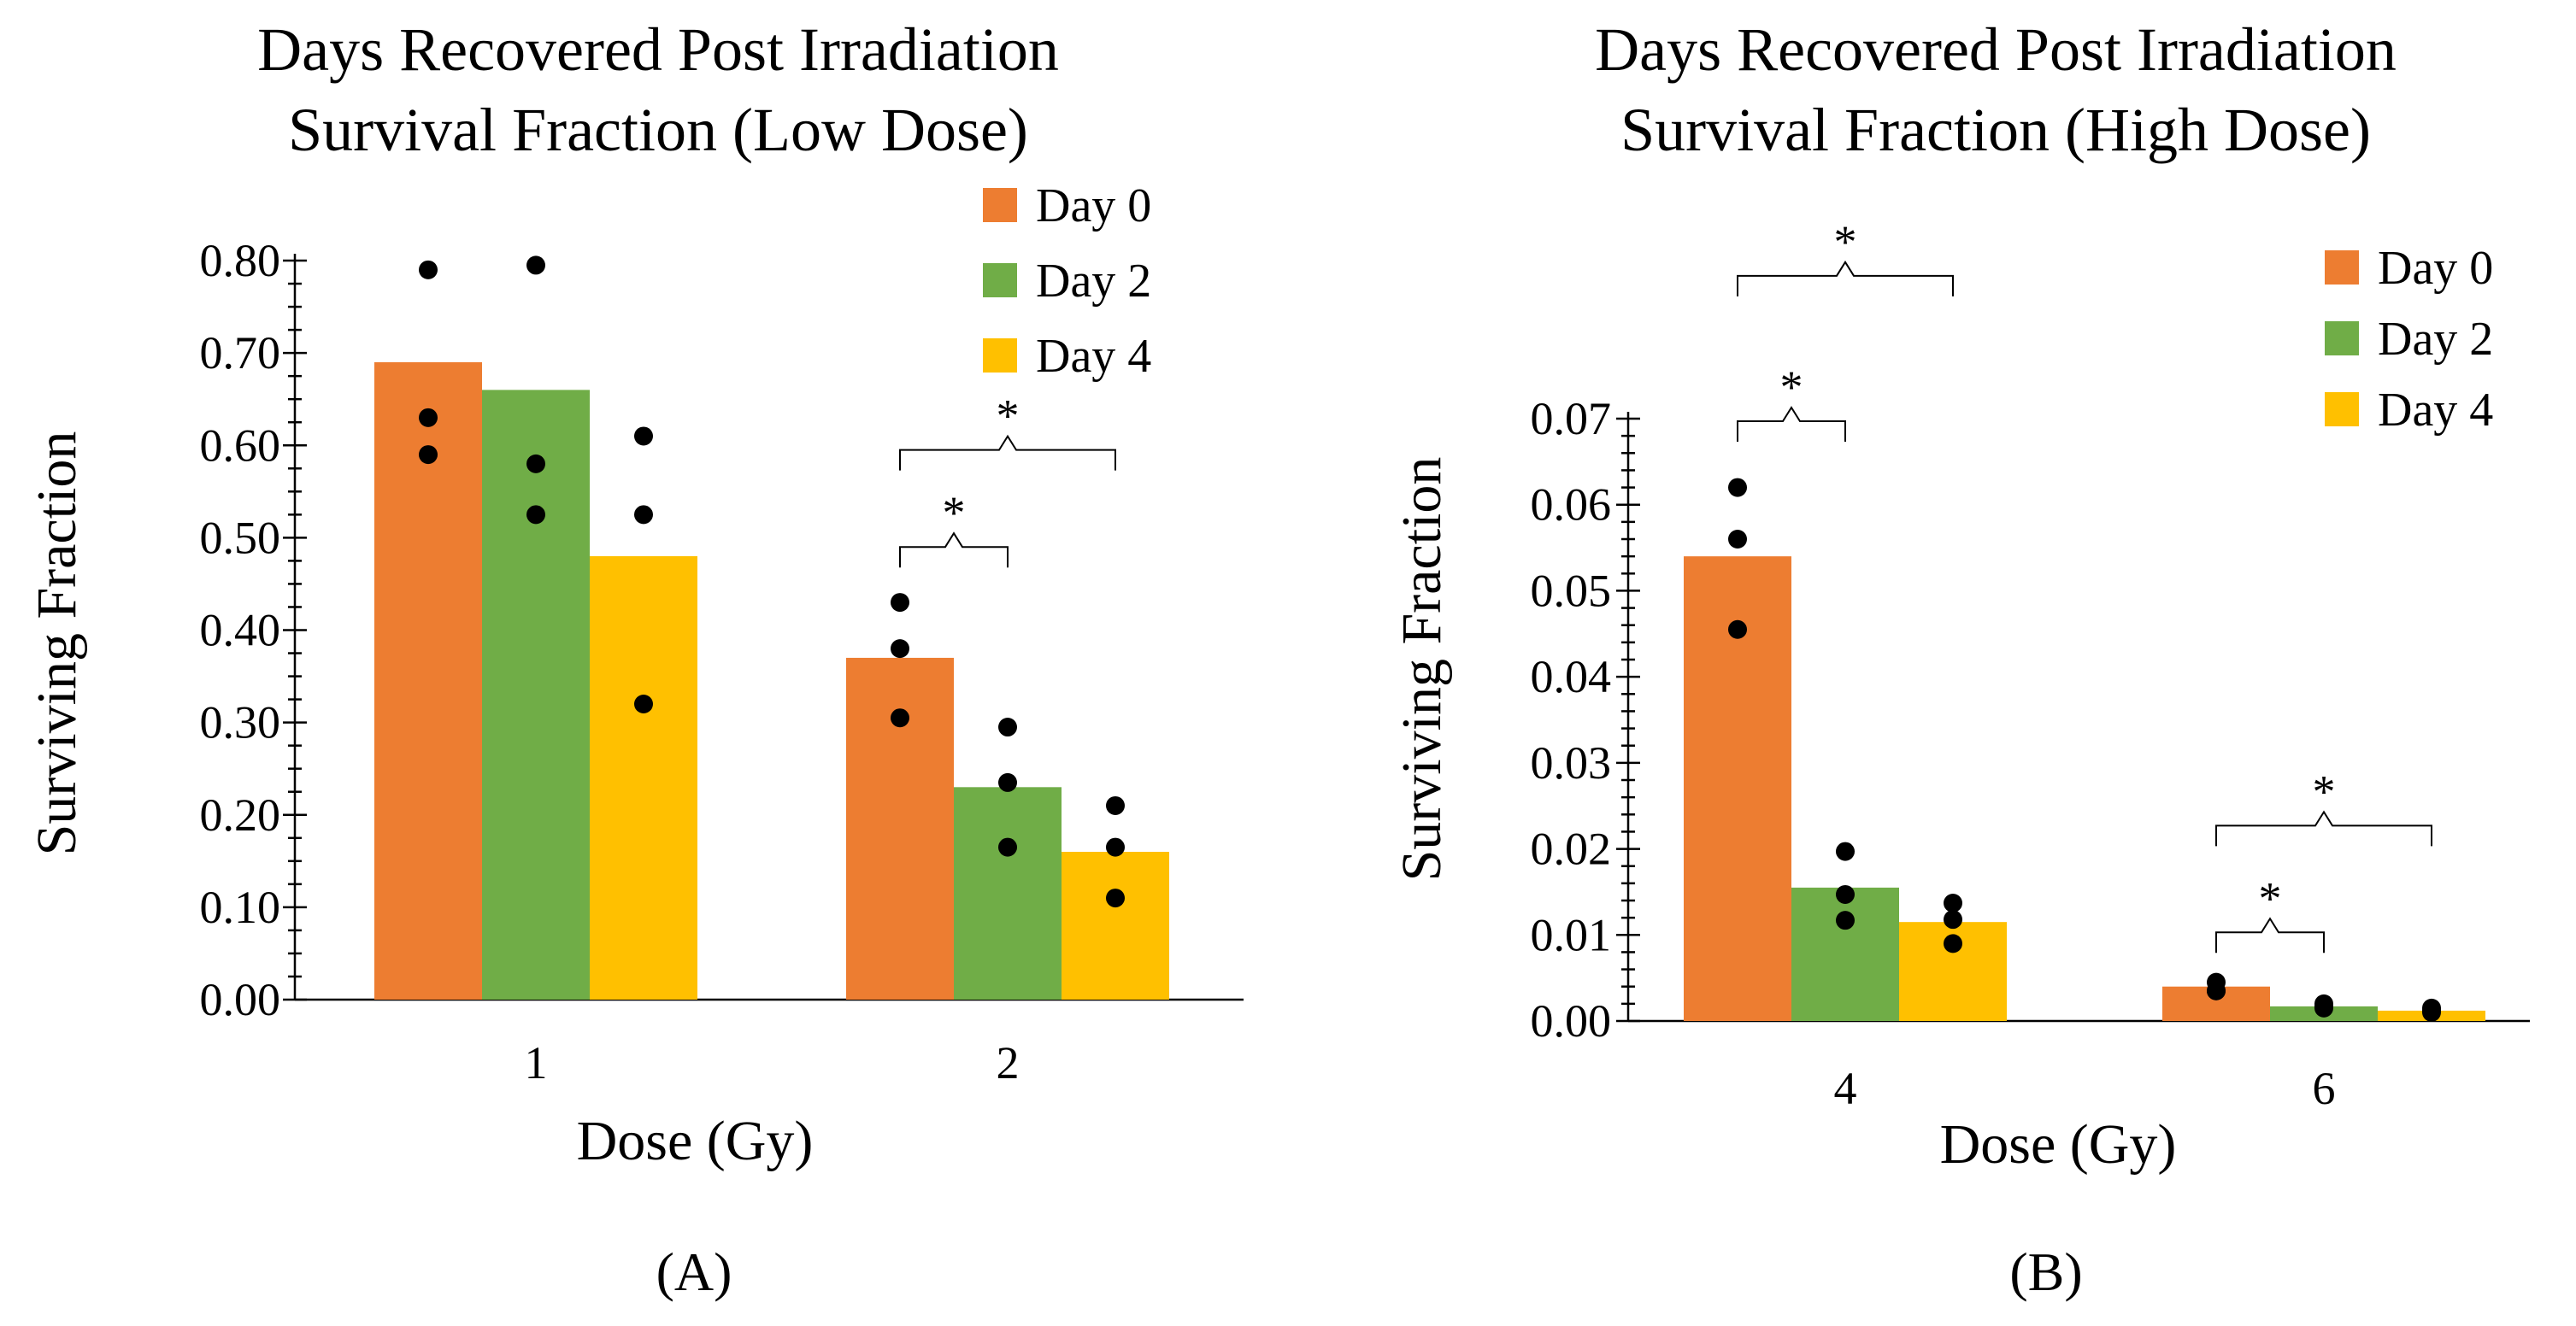  What do you see at coordinates (1571, 590) in the screenshot?
I see `y-tick-label: 0.05` at bounding box center [1571, 590].